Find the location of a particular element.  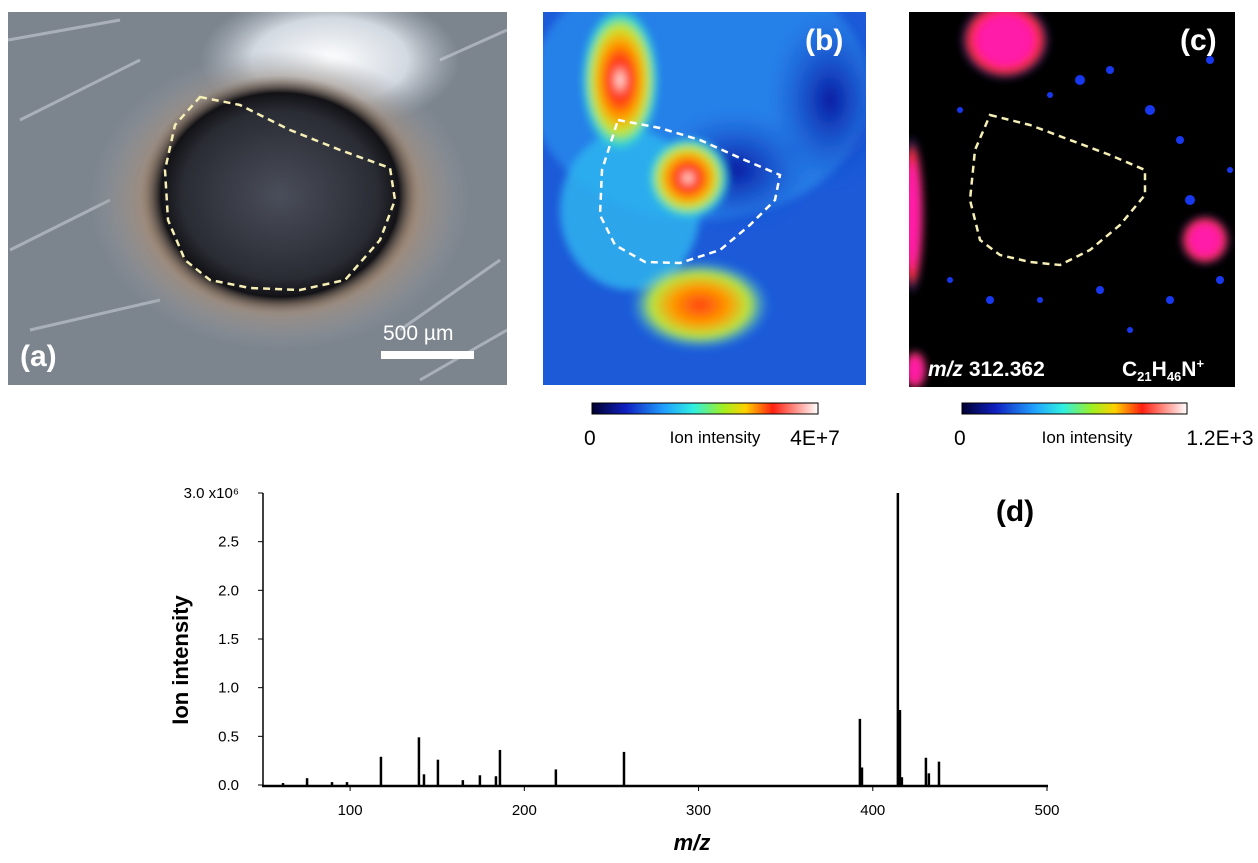

panel-label: (d) is located at coordinates (1015, 511).